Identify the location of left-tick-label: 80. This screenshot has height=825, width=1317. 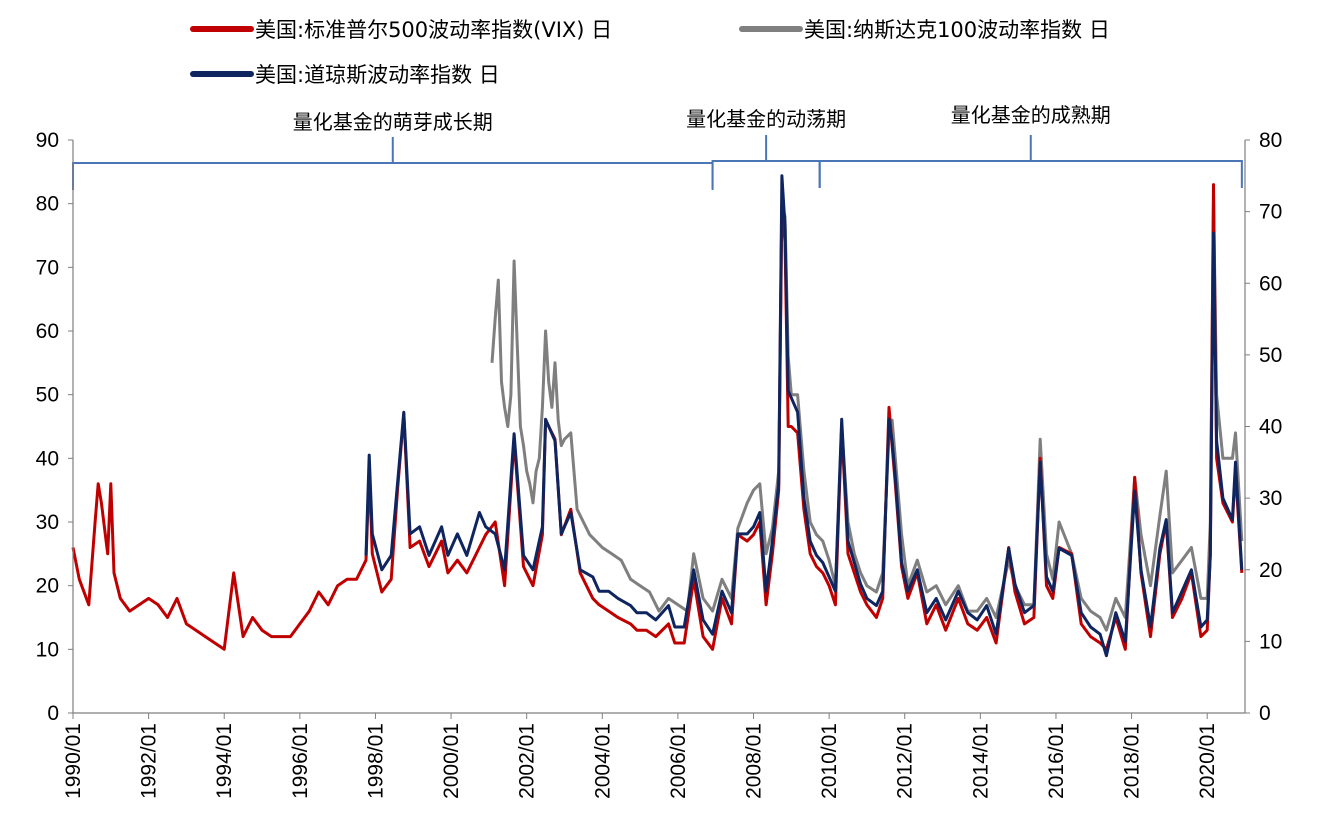
(47, 204).